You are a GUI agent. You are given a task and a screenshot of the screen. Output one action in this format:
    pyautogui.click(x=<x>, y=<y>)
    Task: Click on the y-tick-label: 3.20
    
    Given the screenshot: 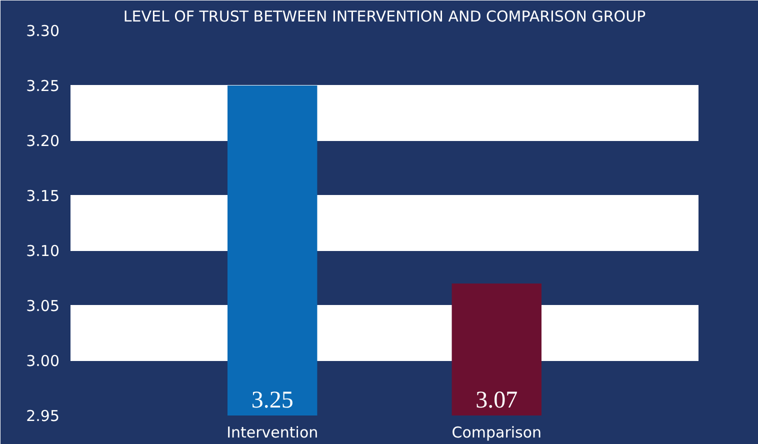 What is the action you would take?
    pyautogui.click(x=43, y=141)
    